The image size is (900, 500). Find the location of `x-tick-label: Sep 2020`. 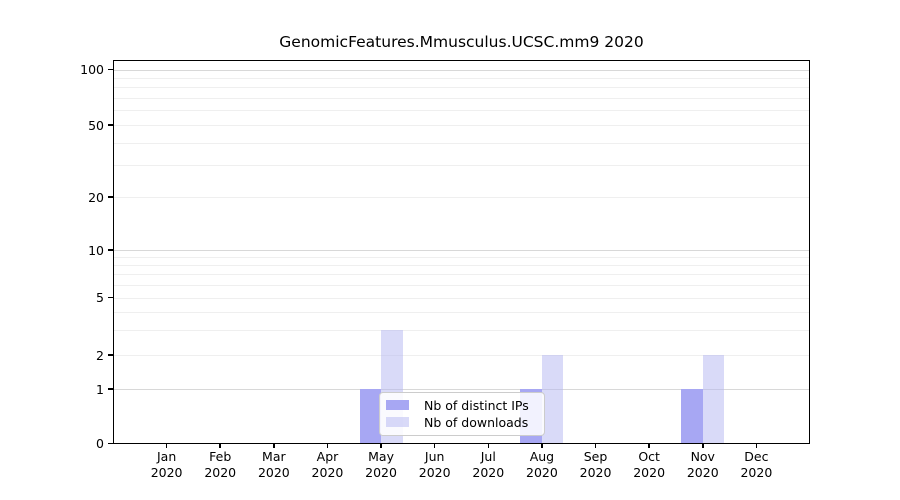

x-tick-label: Sep 2020 is located at coordinates (596, 465).